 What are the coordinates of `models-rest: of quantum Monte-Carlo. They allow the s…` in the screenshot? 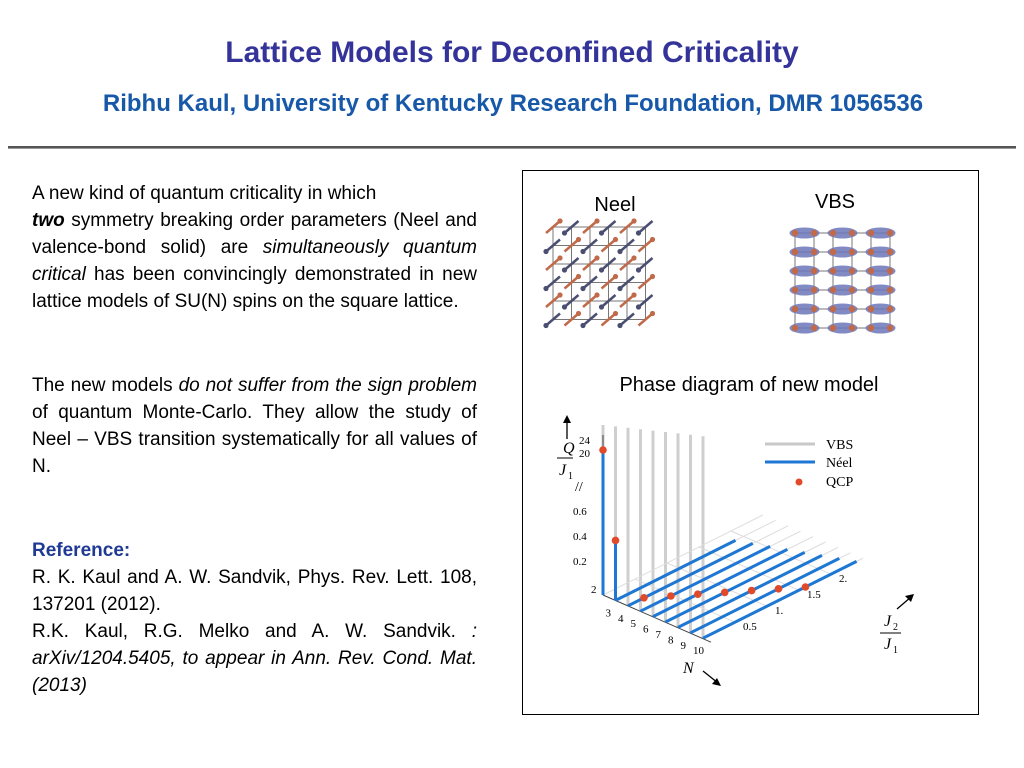 It's located at (254, 439).